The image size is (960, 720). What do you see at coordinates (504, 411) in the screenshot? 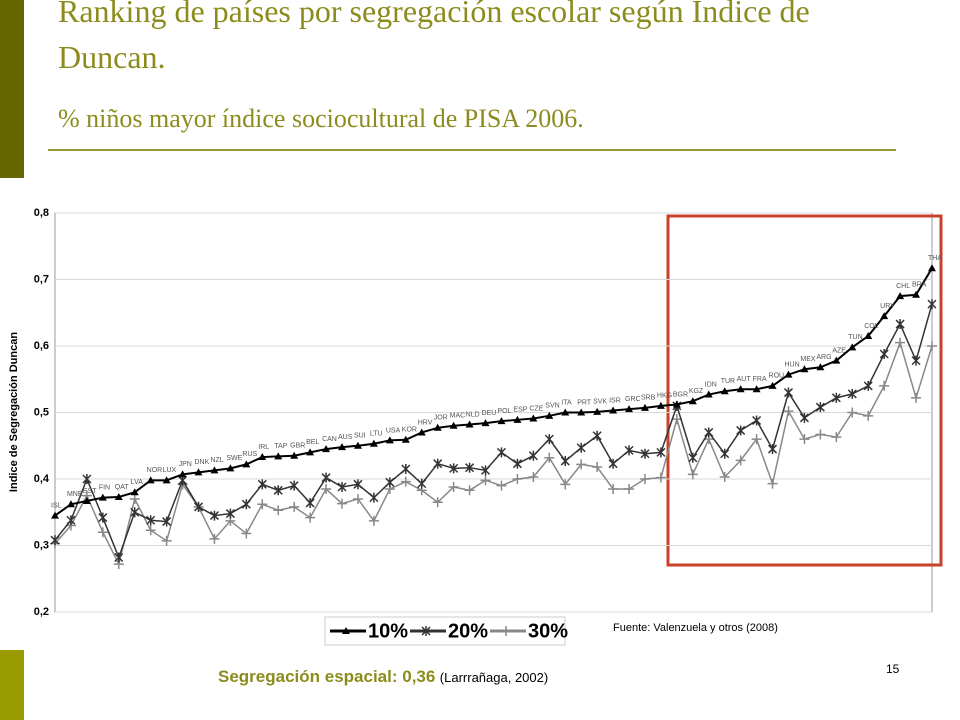
I see `country-label: POL` at bounding box center [504, 411].